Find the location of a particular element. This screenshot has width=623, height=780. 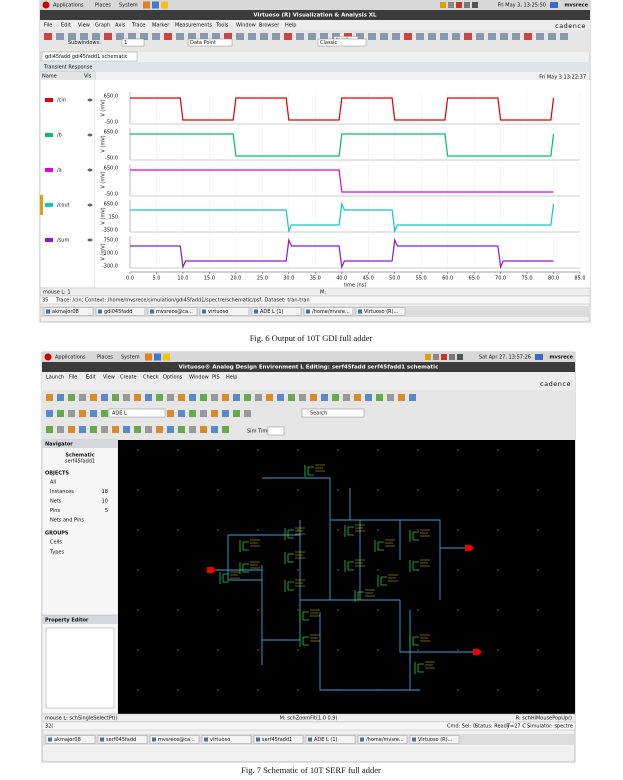

clock: Sat Apr 27, 13:57:26 is located at coordinates (505, 358).